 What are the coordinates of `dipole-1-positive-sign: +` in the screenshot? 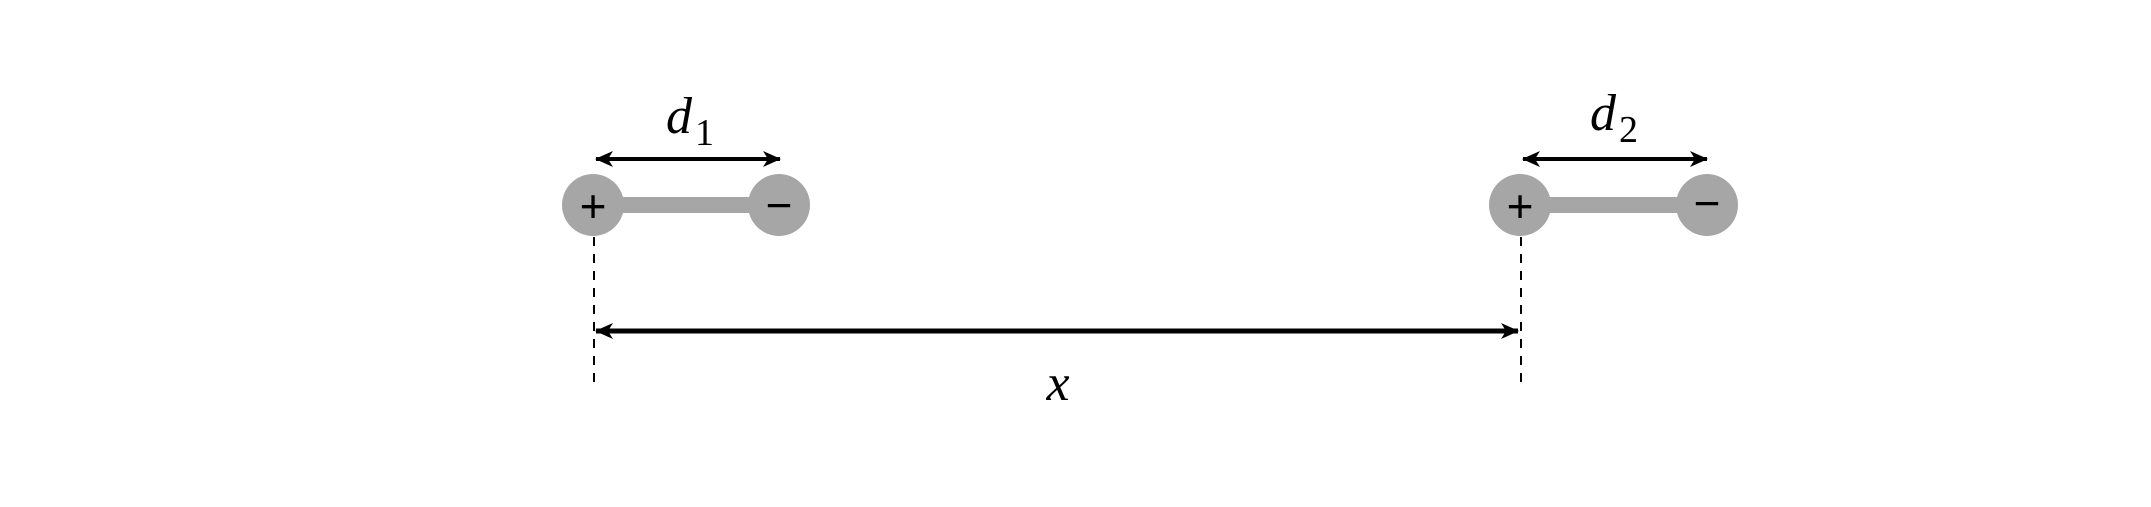 It's located at (593, 206).